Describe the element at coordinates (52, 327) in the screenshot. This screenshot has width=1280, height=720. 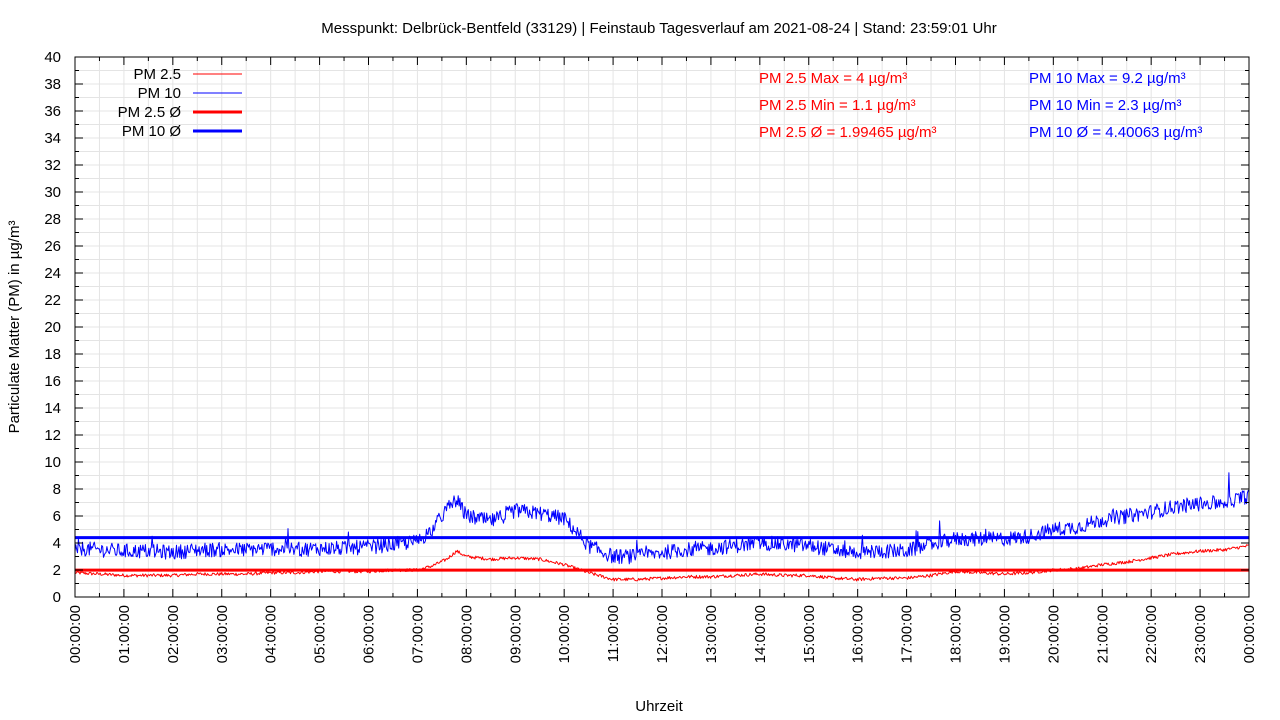
I see `y-tick-label: 20` at that location.